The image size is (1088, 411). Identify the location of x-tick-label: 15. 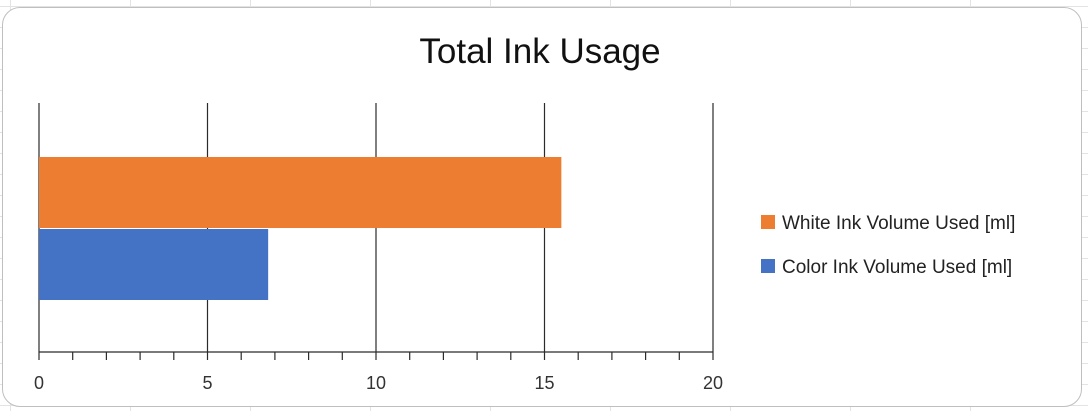
(544, 383).